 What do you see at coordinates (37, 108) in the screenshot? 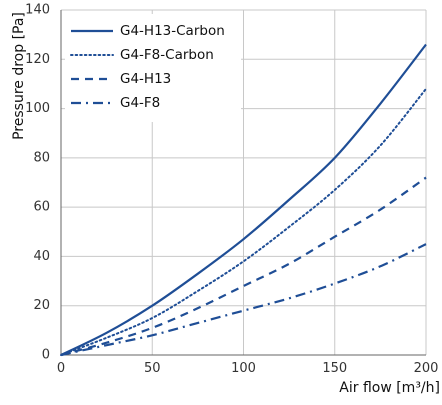
I see `y-tick-label: 100` at bounding box center [37, 108].